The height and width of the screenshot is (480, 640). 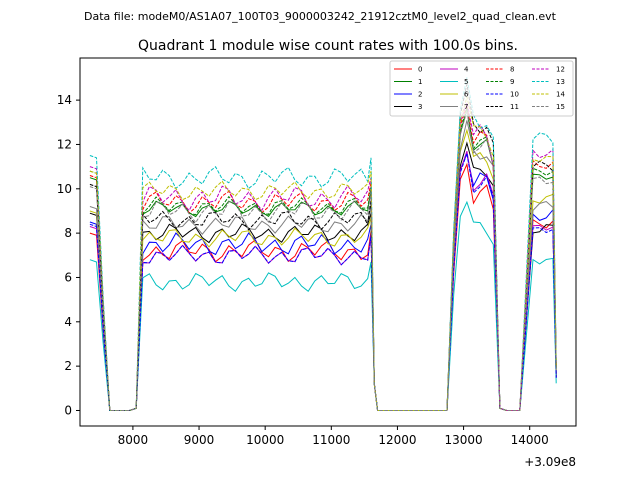 What do you see at coordinates (466, 70) in the screenshot?
I see `legend-label-4: 4` at bounding box center [466, 70].